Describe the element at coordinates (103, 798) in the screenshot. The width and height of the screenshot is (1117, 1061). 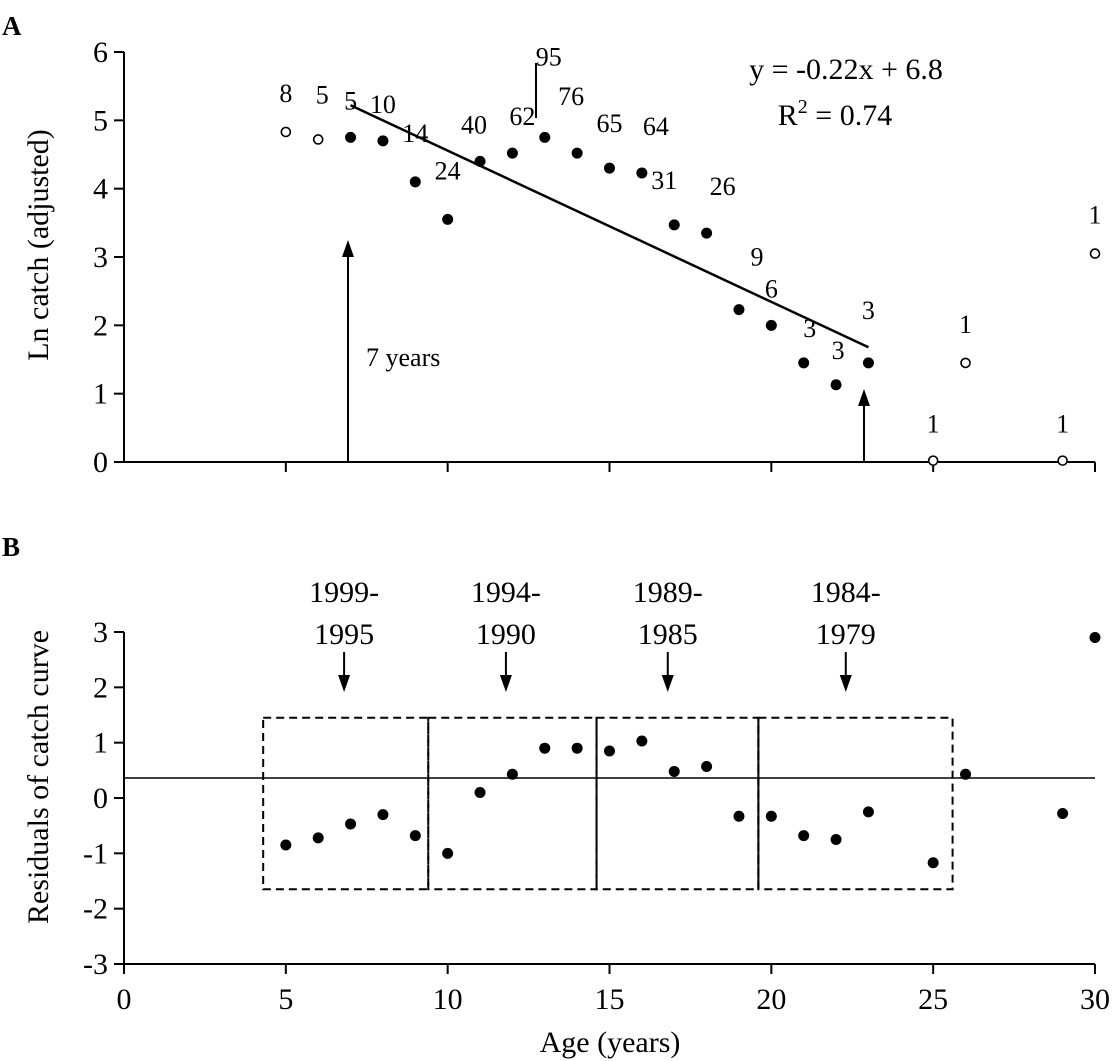
I see `panel-b-y-ticks: -3 -2 -1 0 1 2 3` at that location.